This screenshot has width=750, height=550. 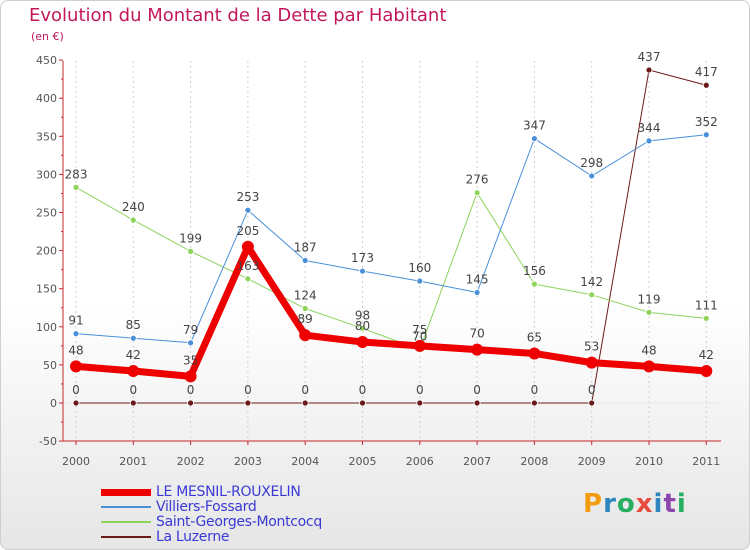 I want to click on y-tick-label: 200, so click(x=46, y=251).